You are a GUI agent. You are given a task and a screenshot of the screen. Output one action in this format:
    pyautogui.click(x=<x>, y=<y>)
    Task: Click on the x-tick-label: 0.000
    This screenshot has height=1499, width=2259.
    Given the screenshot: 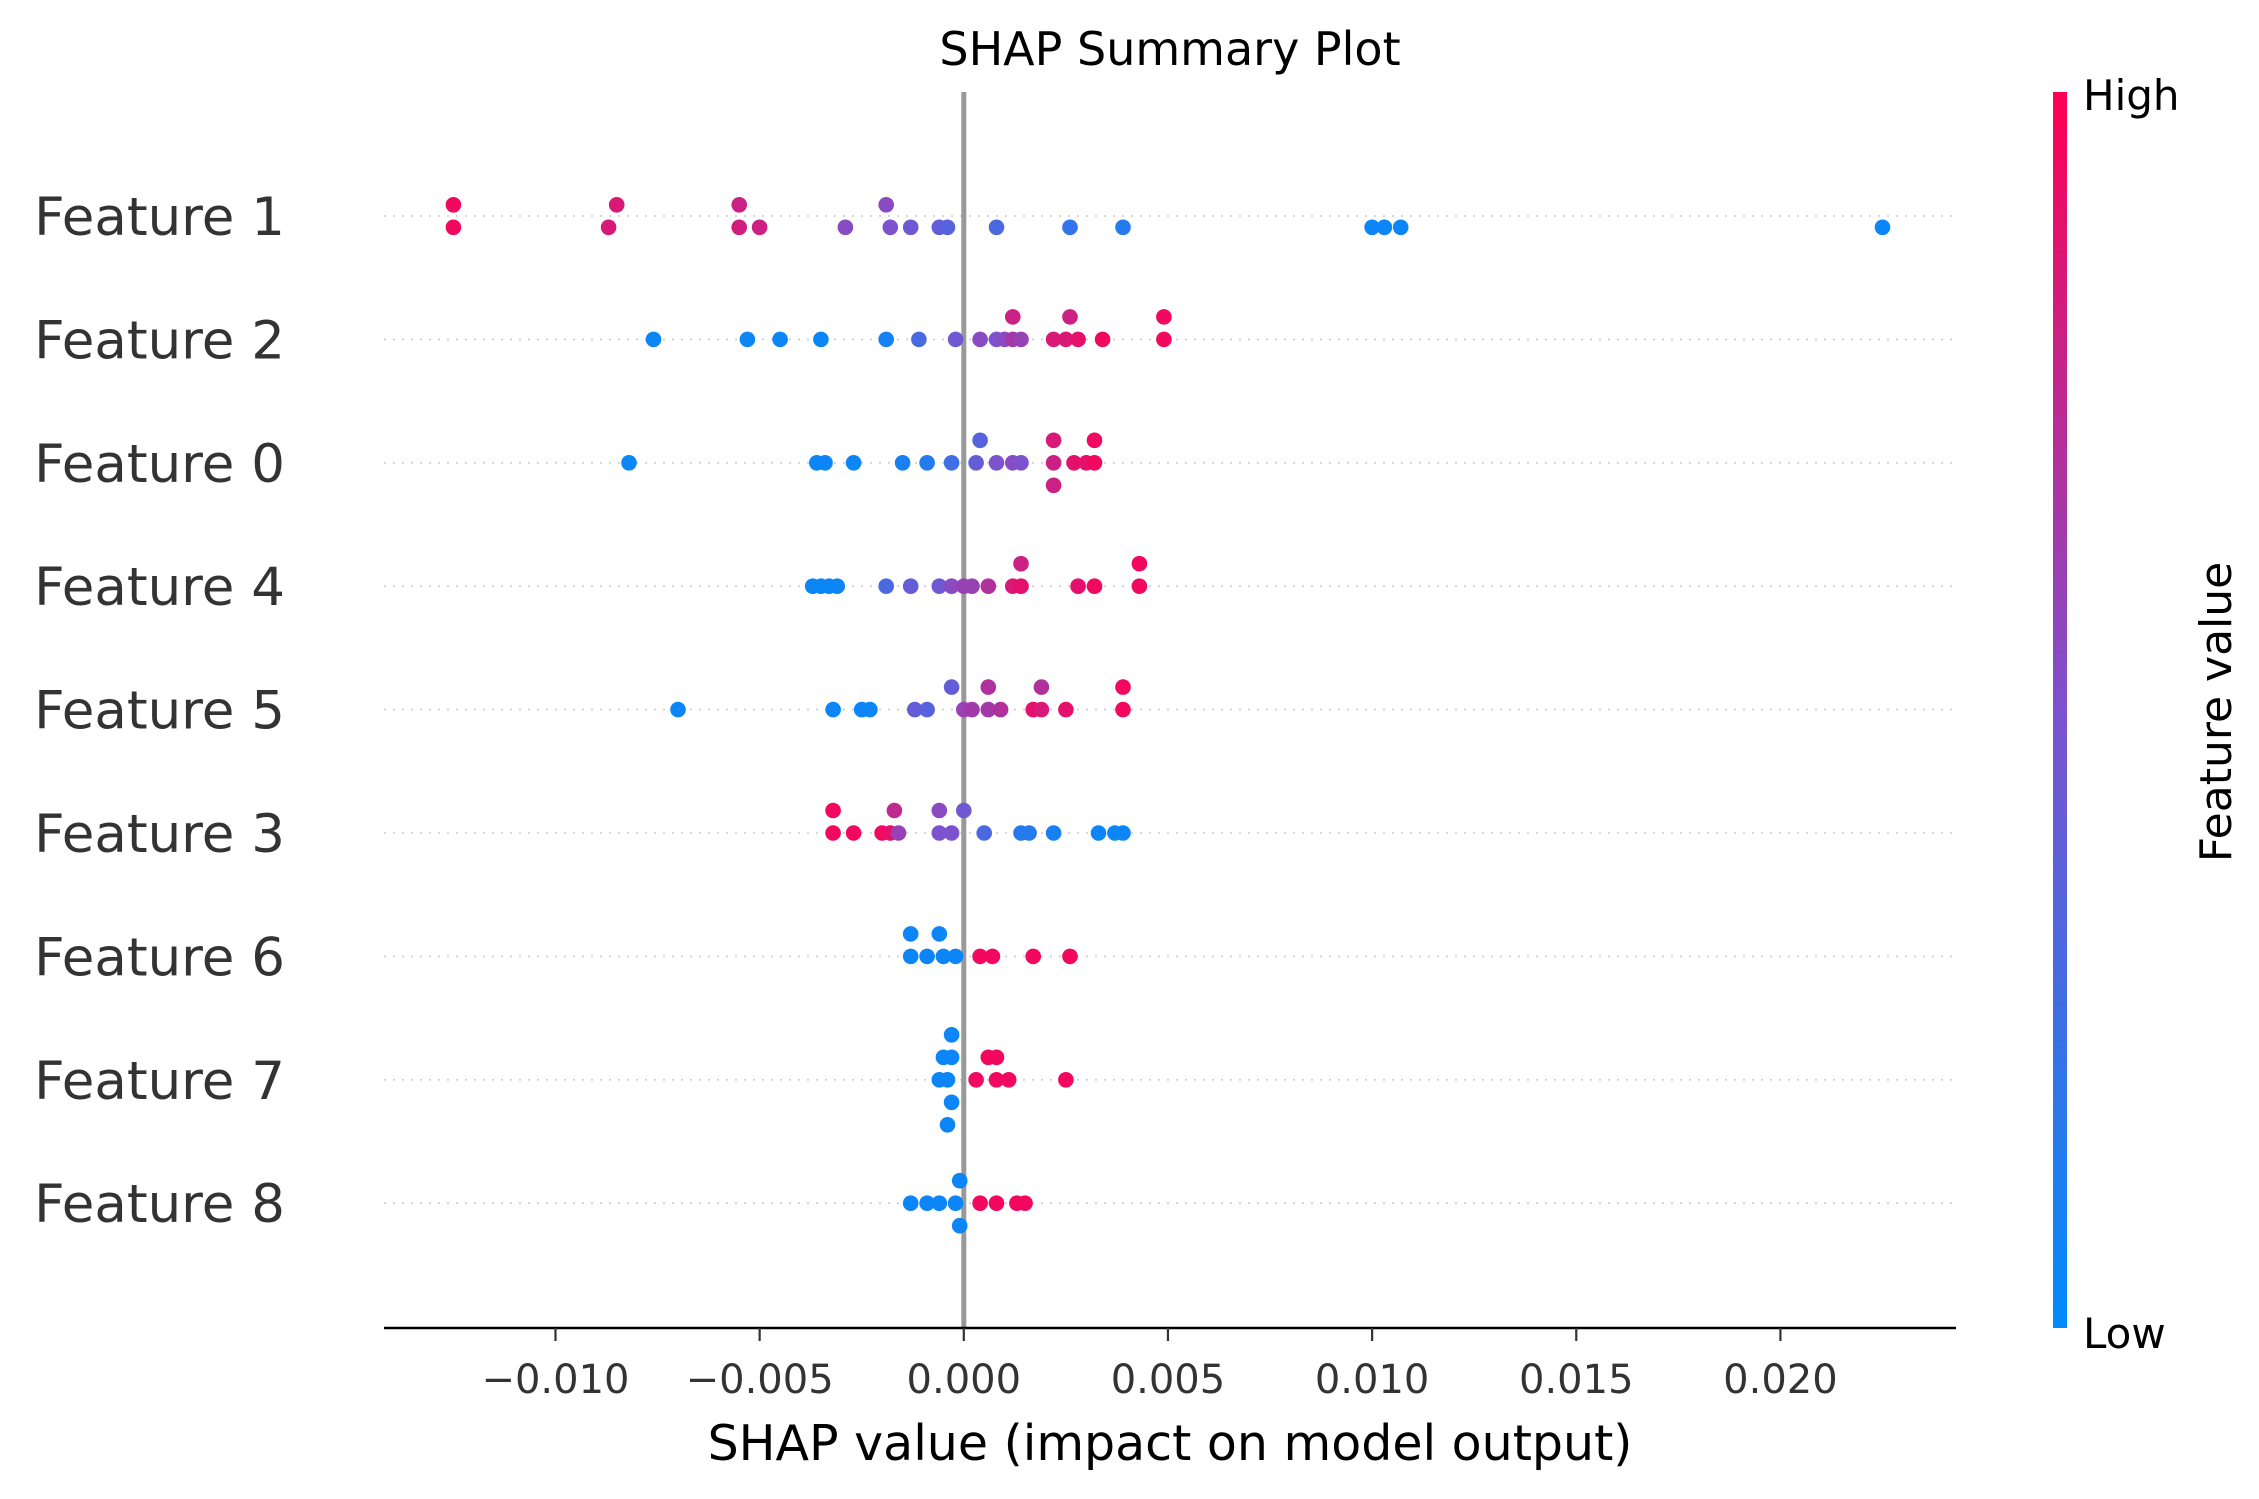 What is the action you would take?
    pyautogui.click(x=964, y=1380)
    